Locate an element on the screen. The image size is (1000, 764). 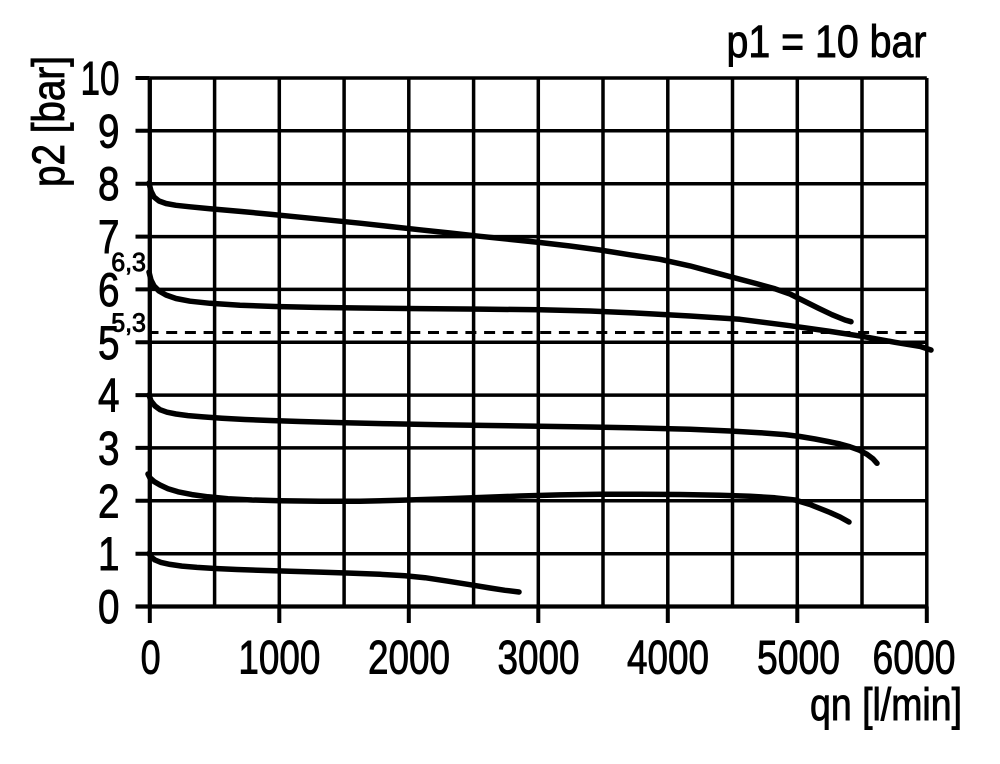
svg-text: 5,3 is located at coordinates (128, 323).